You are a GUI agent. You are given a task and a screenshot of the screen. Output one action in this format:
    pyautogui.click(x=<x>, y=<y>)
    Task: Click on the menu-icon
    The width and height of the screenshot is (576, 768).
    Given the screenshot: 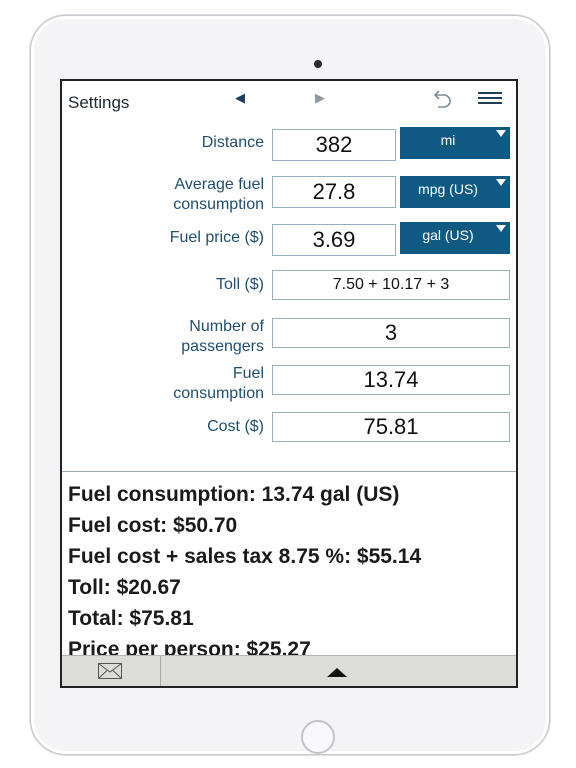 What is the action you would take?
    pyautogui.click(x=490, y=99)
    